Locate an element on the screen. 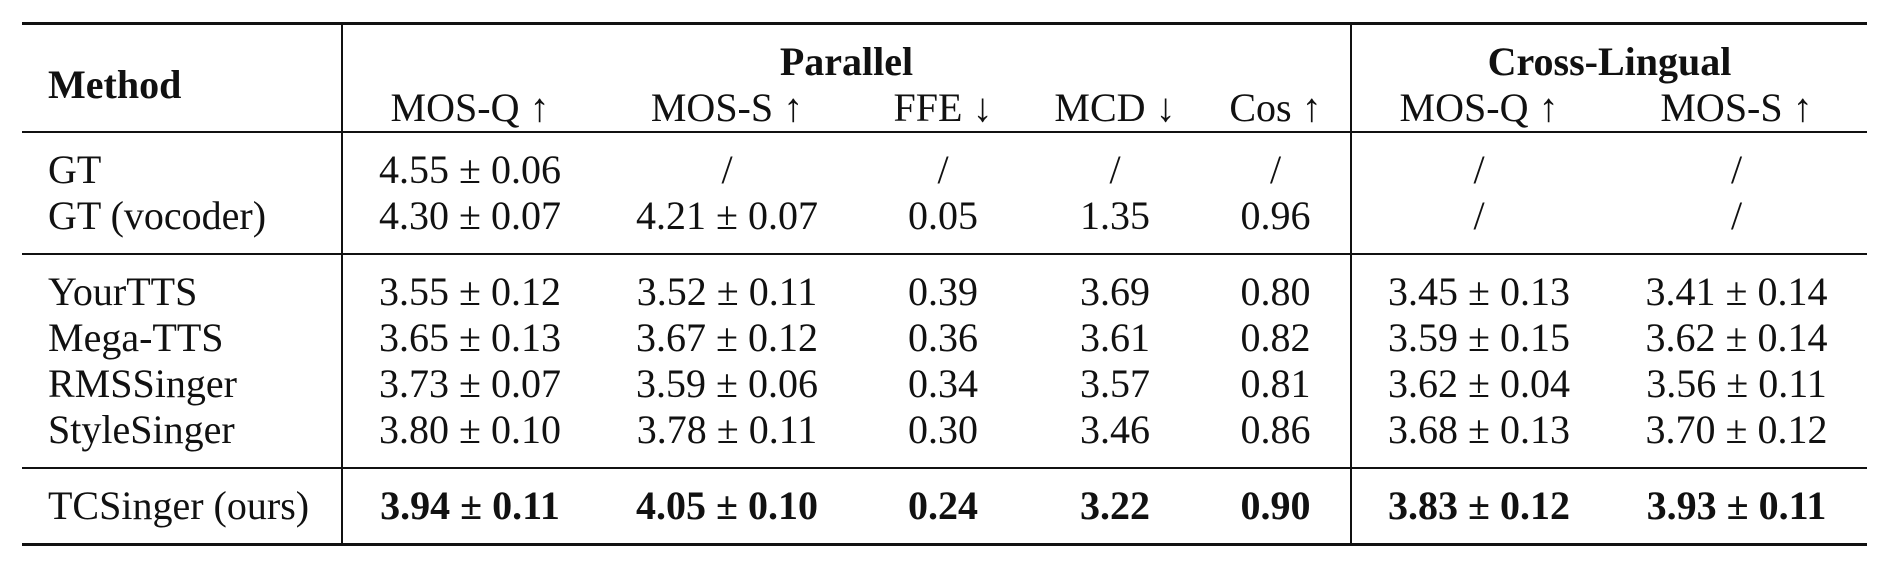 The width and height of the screenshot is (1889, 574). cell-mos-s: 4.21 ± 0.07 is located at coordinates (727, 215).